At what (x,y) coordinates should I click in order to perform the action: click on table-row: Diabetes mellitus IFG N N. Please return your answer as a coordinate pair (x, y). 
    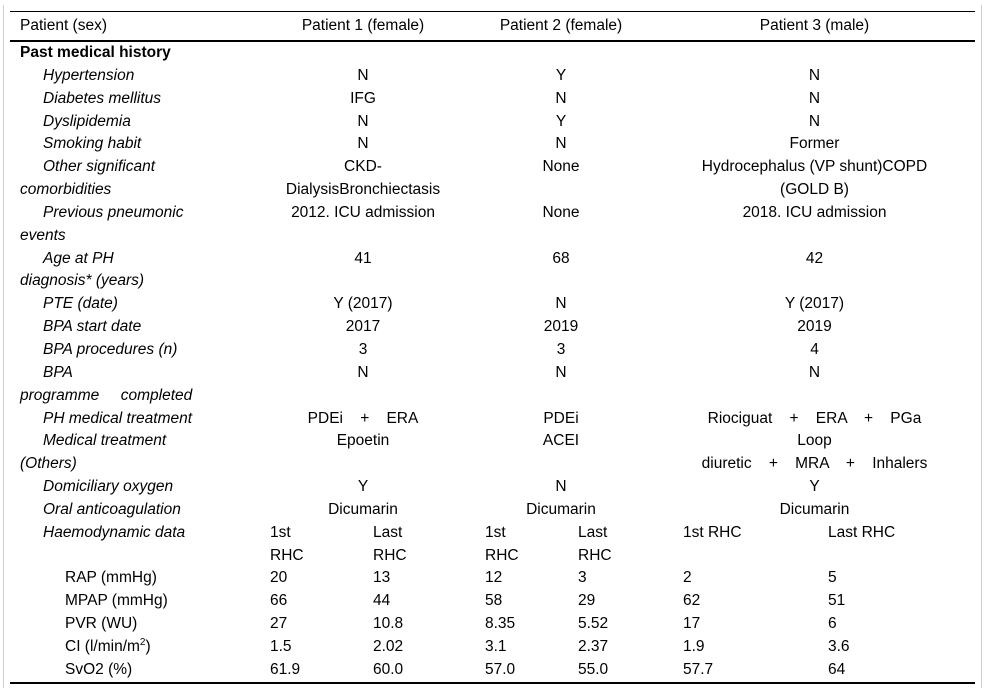
    Looking at the image, I should click on (492, 99).